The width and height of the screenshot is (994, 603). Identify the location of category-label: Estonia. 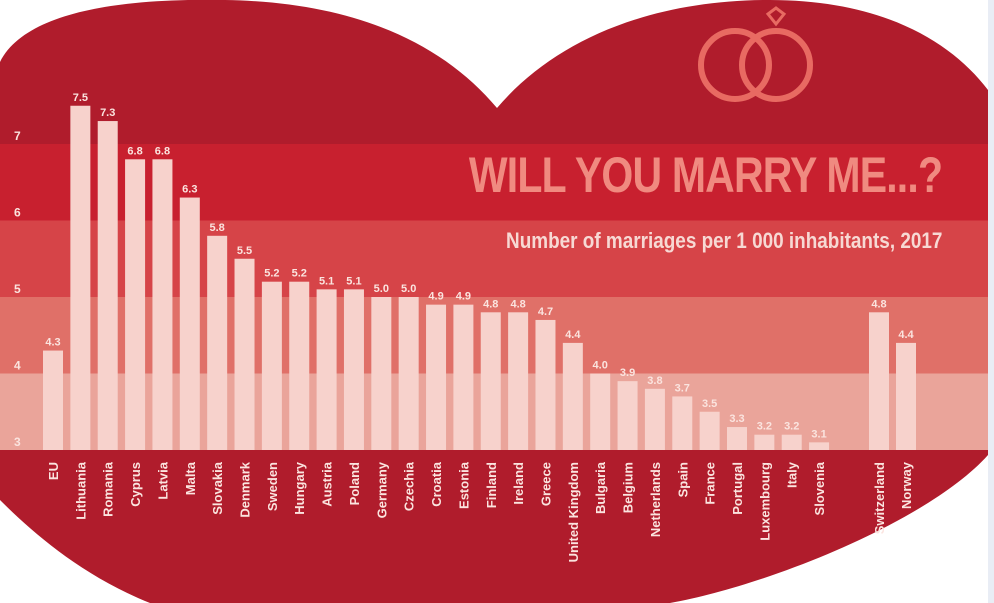
(463, 485).